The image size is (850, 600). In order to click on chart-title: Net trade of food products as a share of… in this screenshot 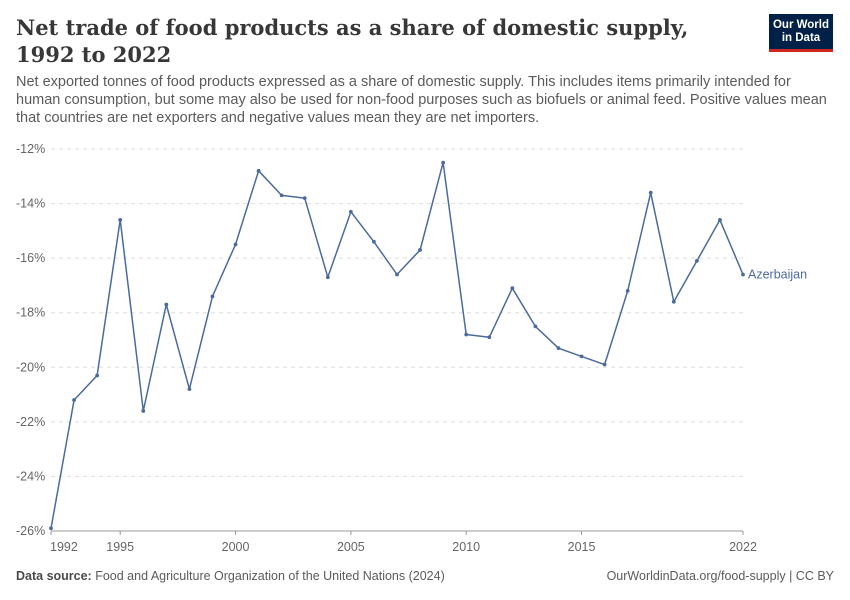, I will do `click(352, 41)`.